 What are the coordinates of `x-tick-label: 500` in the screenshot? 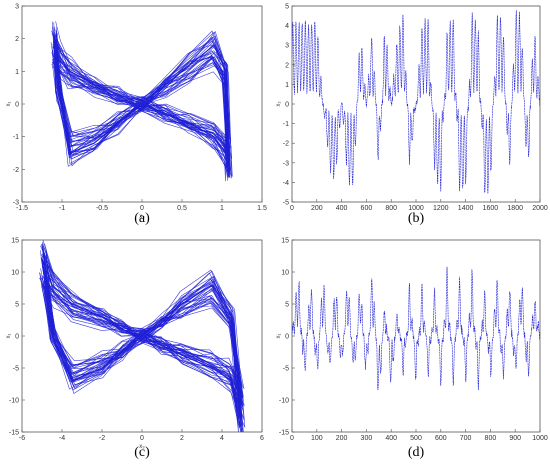 It's located at (416, 438).